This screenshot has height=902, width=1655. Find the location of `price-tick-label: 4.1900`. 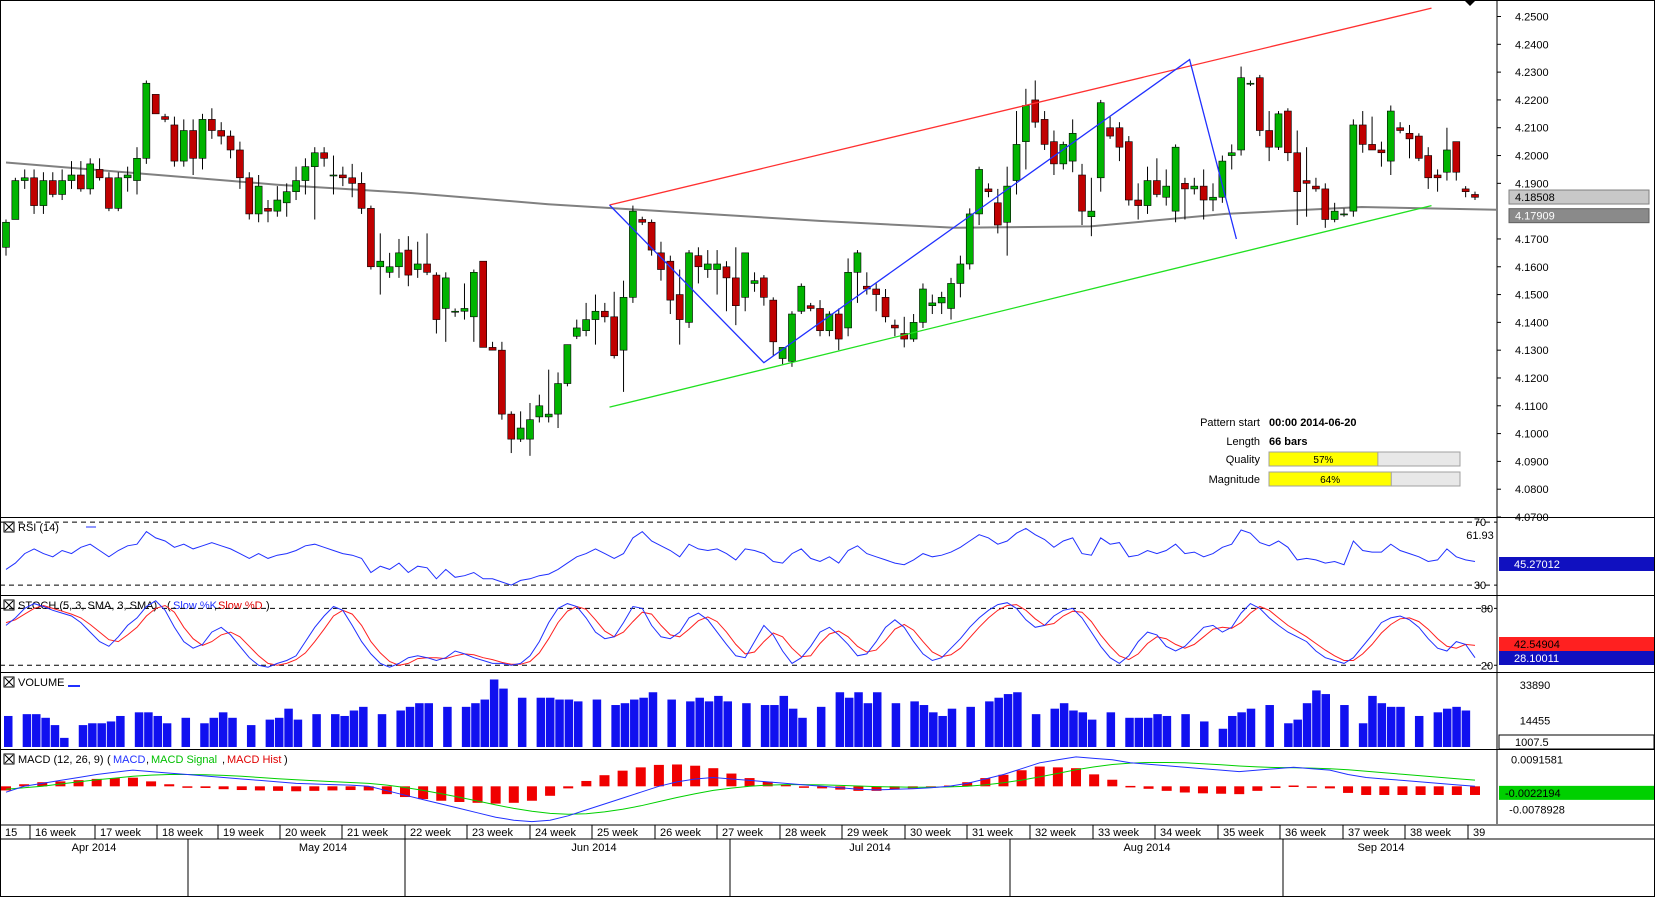

price-tick-label: 4.1900 is located at coordinates (1532, 184).